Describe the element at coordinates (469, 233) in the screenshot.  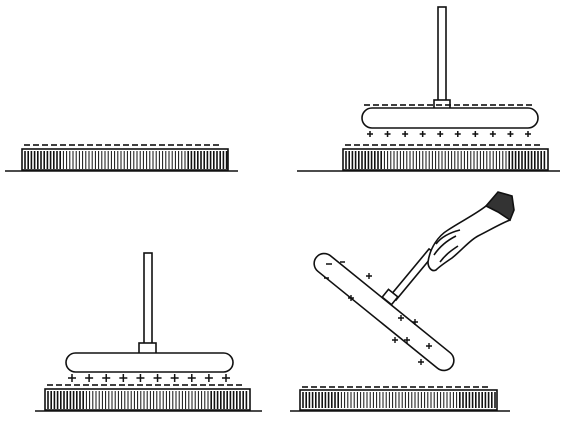
I see `hand` at that location.